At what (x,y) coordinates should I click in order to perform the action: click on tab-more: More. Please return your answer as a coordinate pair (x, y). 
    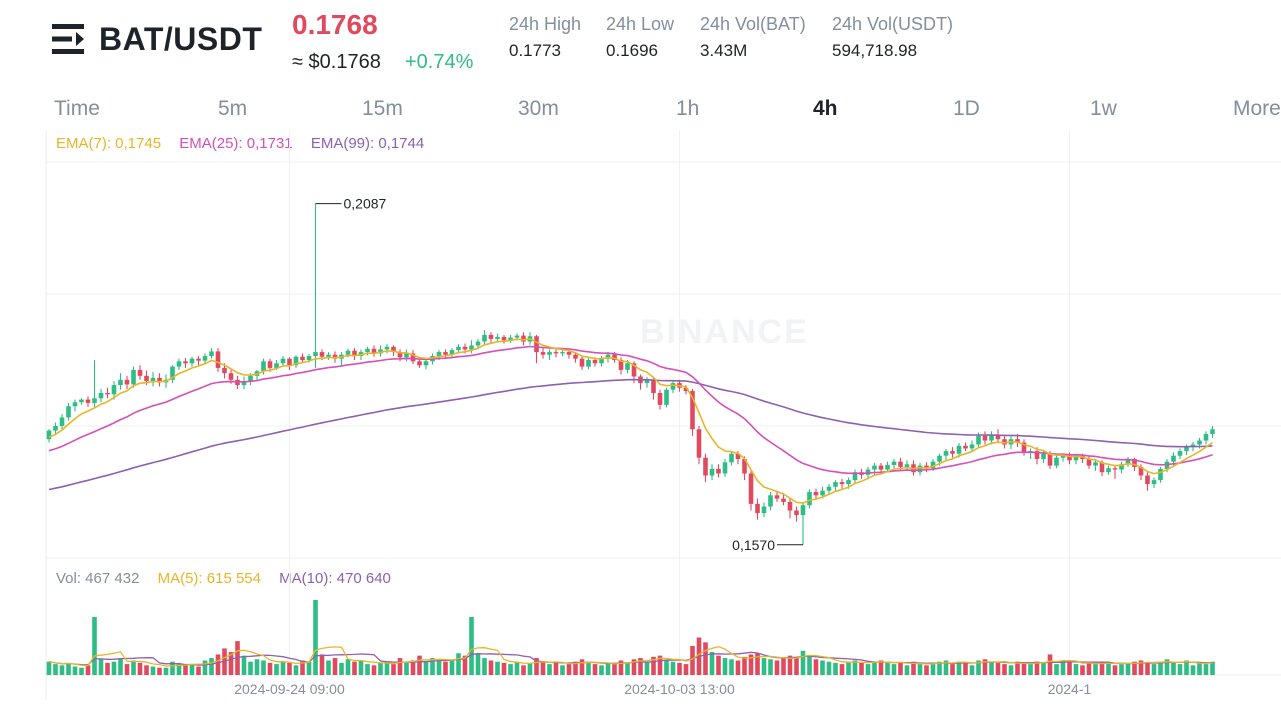
    Looking at the image, I should click on (1257, 108).